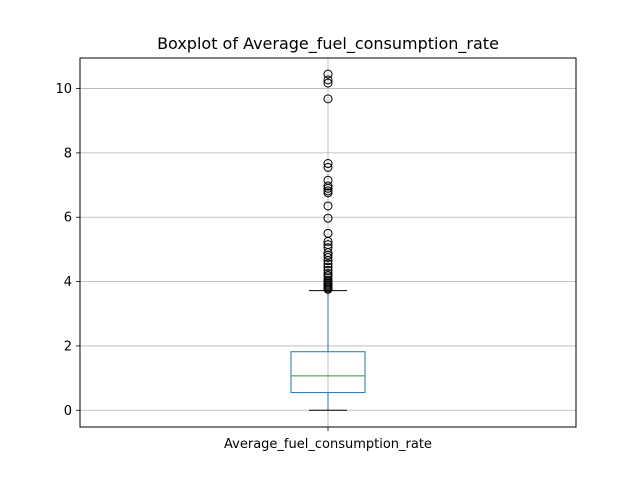 Image resolution: width=640 pixels, height=480 pixels. Describe the element at coordinates (328, 350) in the screenshot. I see `box-plot` at that location.